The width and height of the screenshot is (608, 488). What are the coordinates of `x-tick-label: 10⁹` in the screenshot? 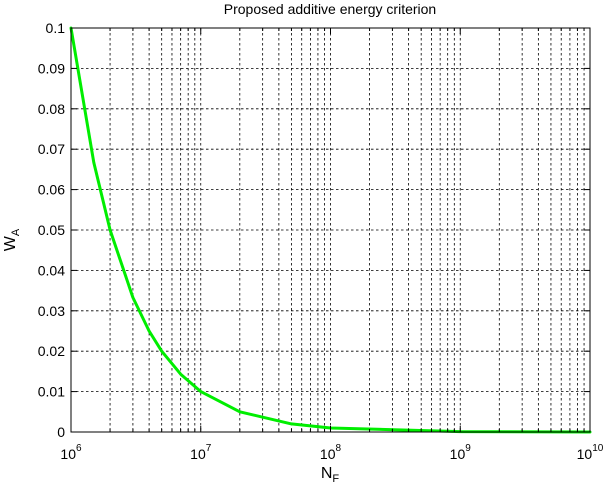 It's located at (461, 452).